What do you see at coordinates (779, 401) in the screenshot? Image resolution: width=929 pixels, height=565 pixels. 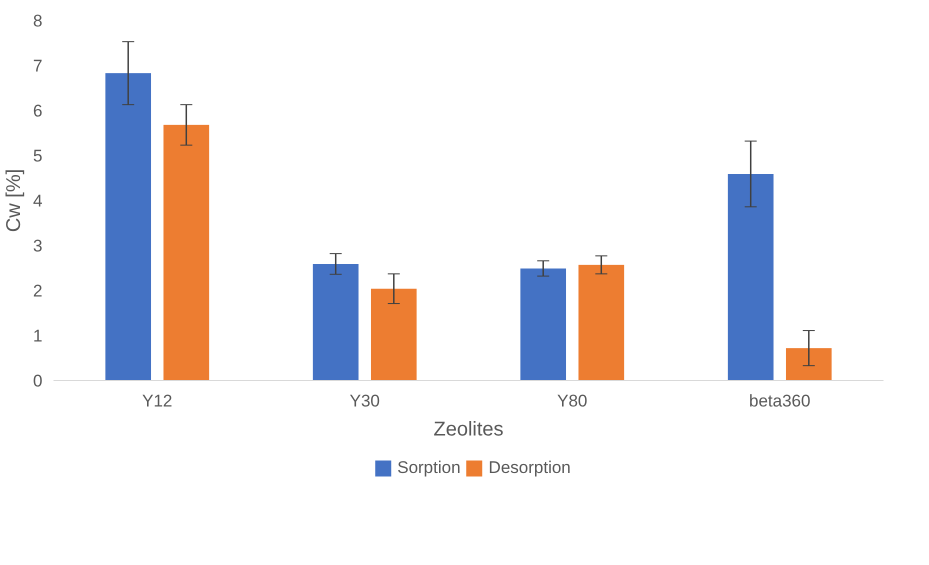 I see `x-tick-label: beta360` at bounding box center [779, 401].